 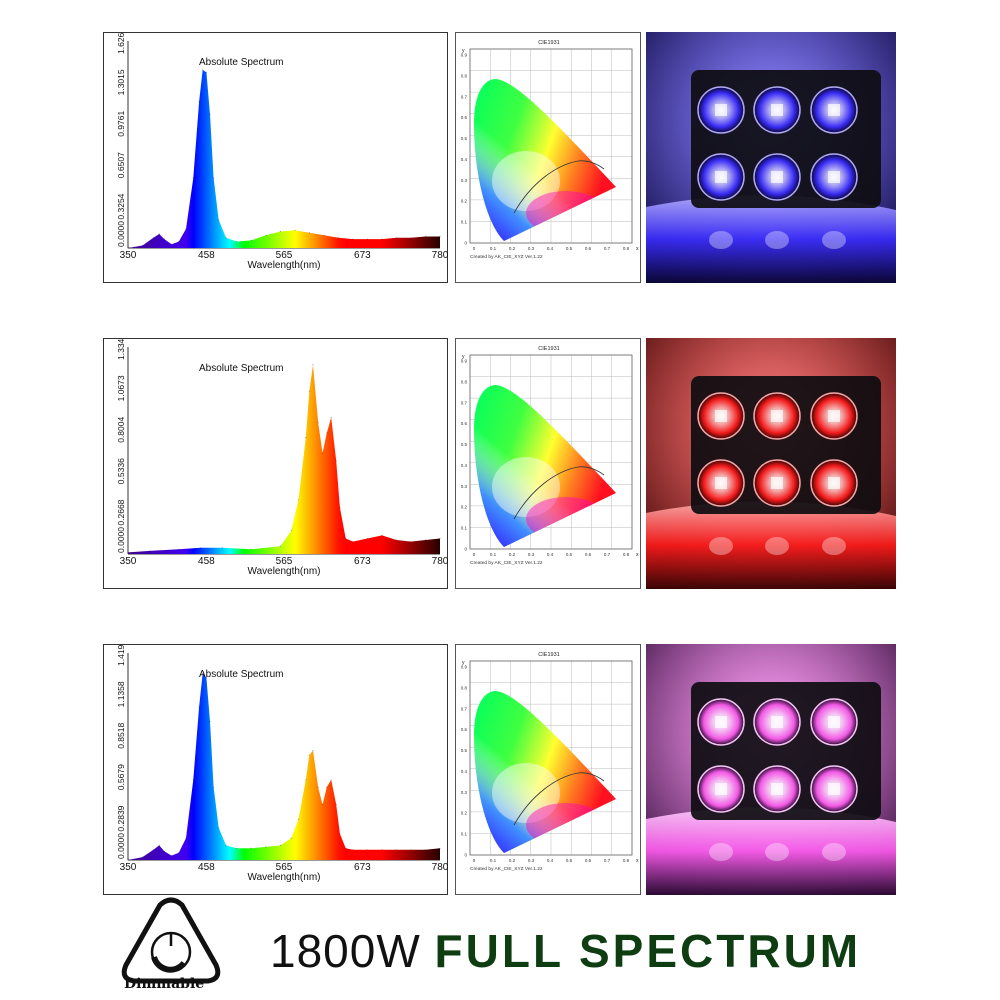 I want to click on cie-y-tick: 0.3, so click(x=464, y=792).